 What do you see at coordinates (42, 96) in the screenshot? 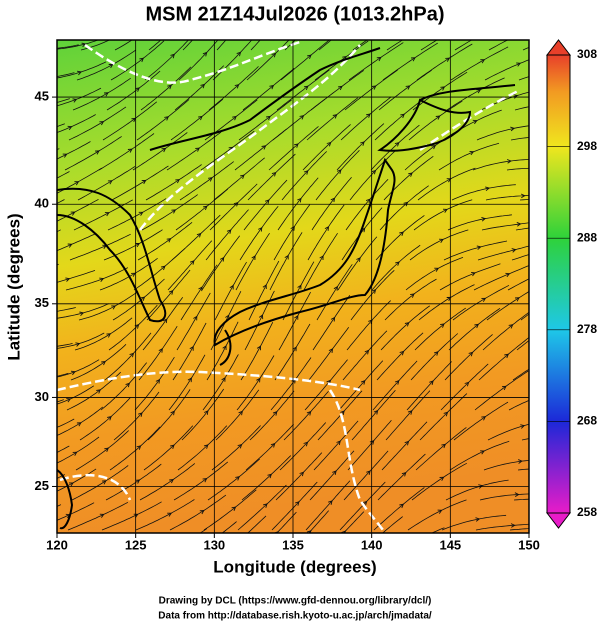
I see `y-tick-label: 45` at bounding box center [42, 96].